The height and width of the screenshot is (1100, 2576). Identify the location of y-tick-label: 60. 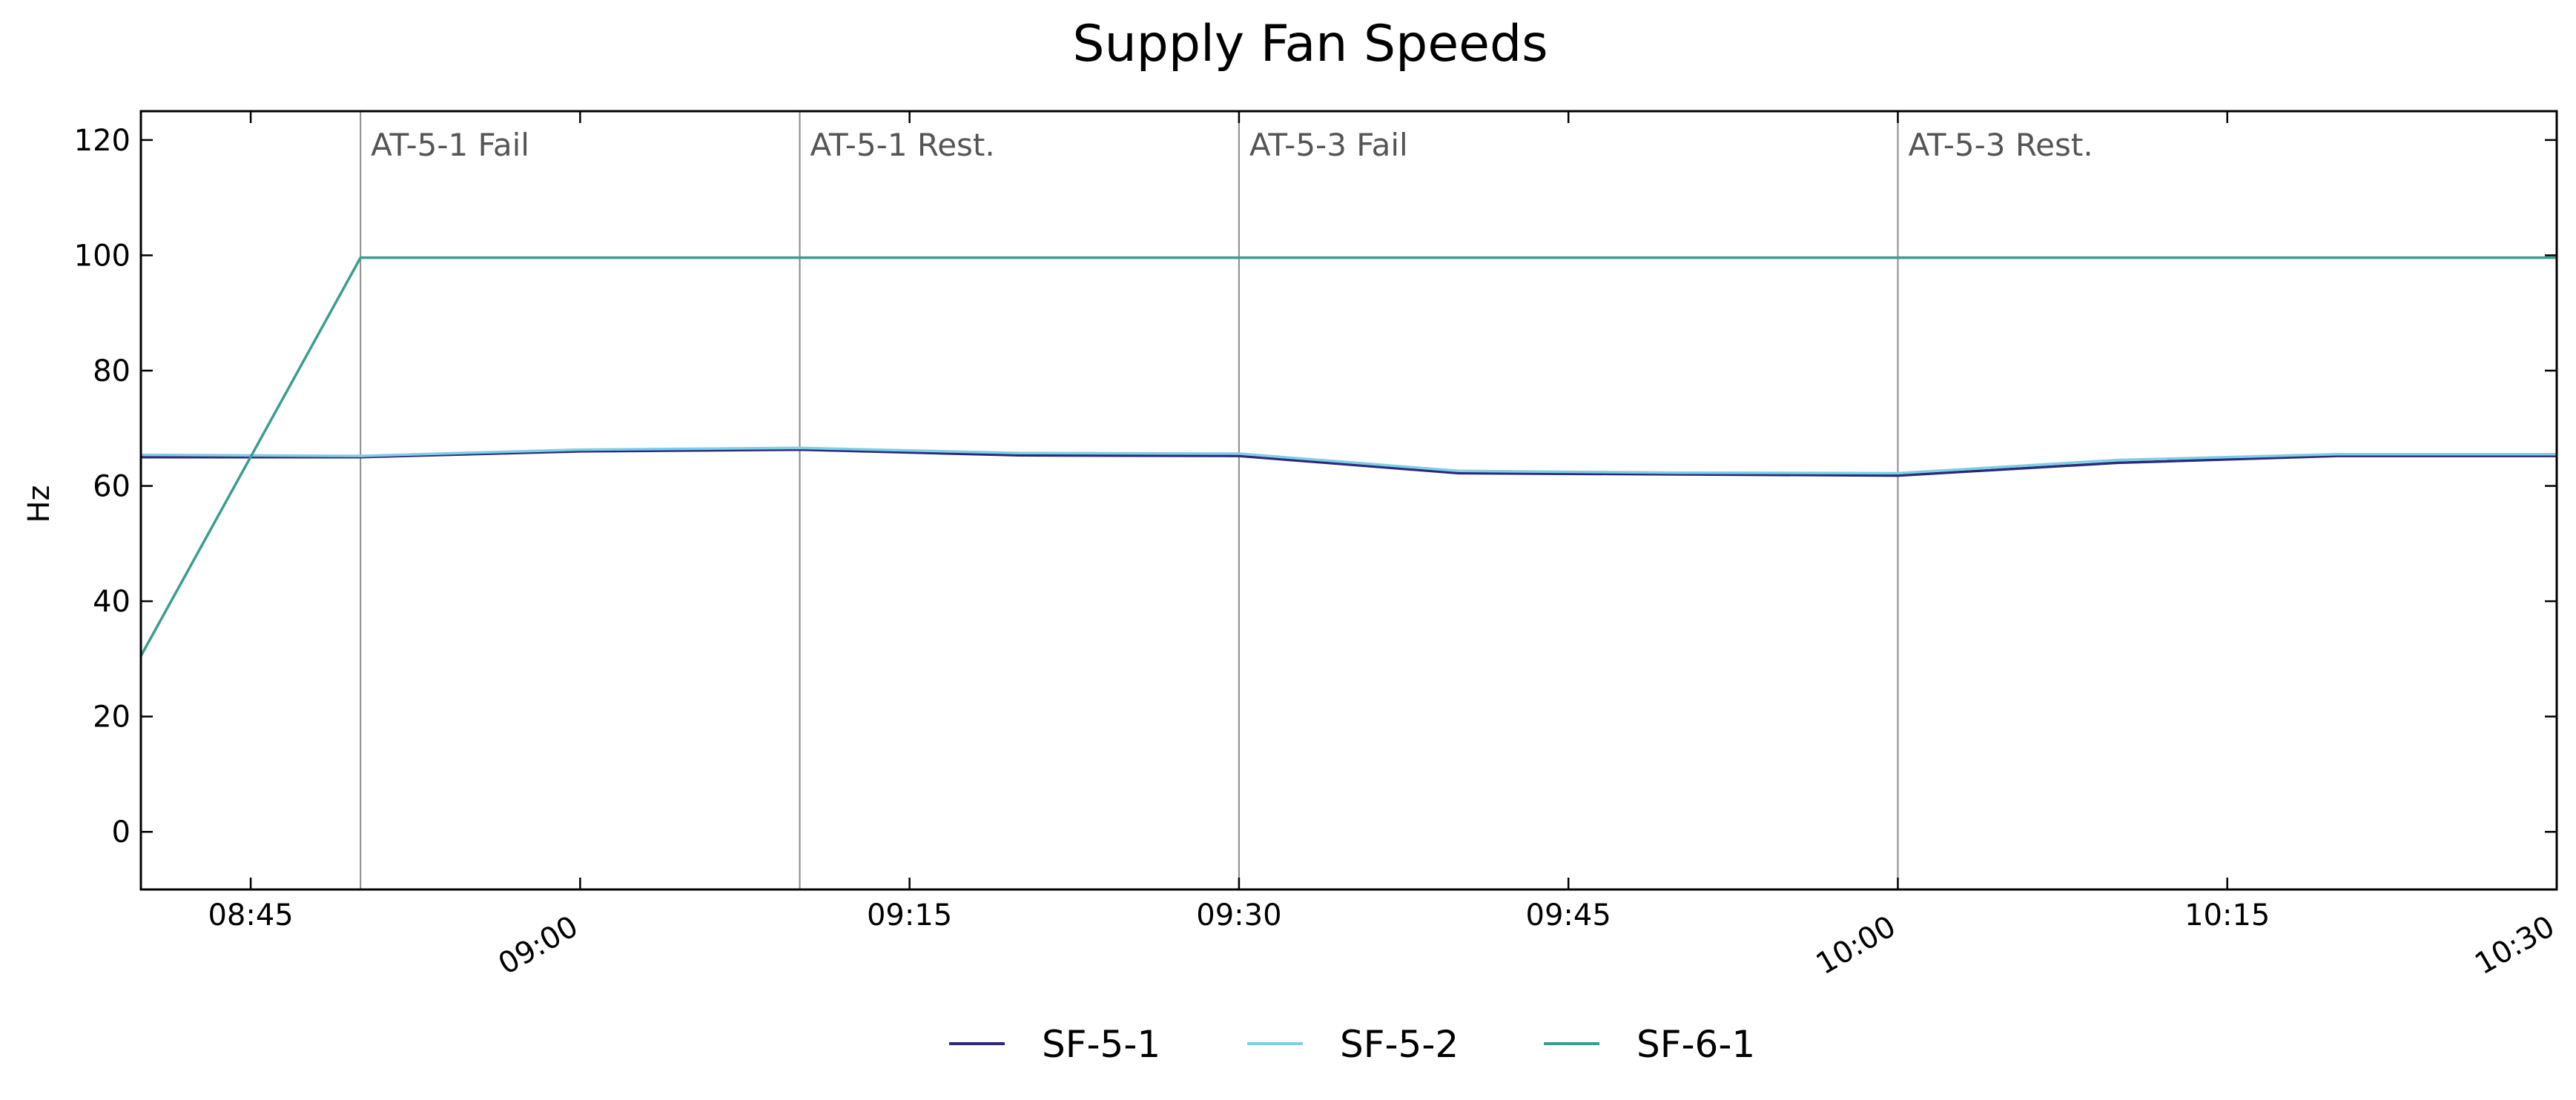
(112, 487).